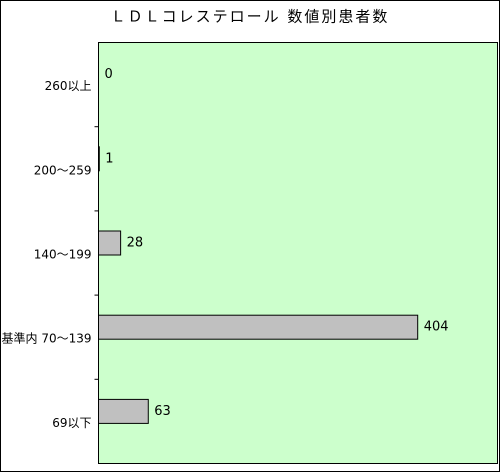  What do you see at coordinates (109, 74) in the screenshot?
I see `value-label: 0` at bounding box center [109, 74].